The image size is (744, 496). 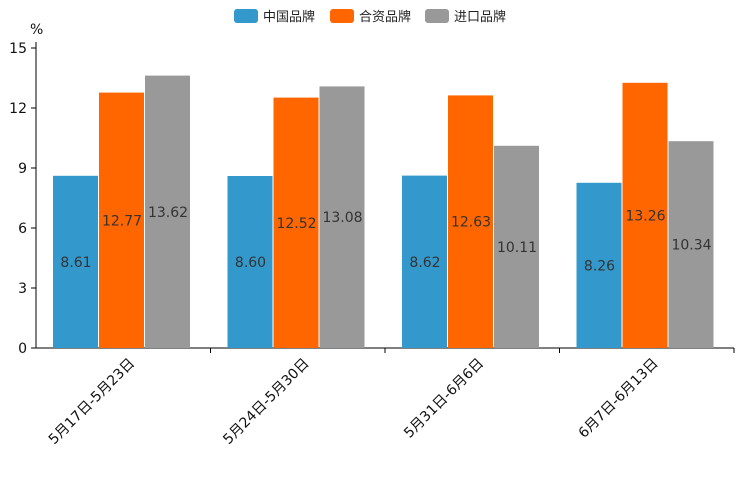 I want to click on data-label: 8.61, so click(x=75, y=263).